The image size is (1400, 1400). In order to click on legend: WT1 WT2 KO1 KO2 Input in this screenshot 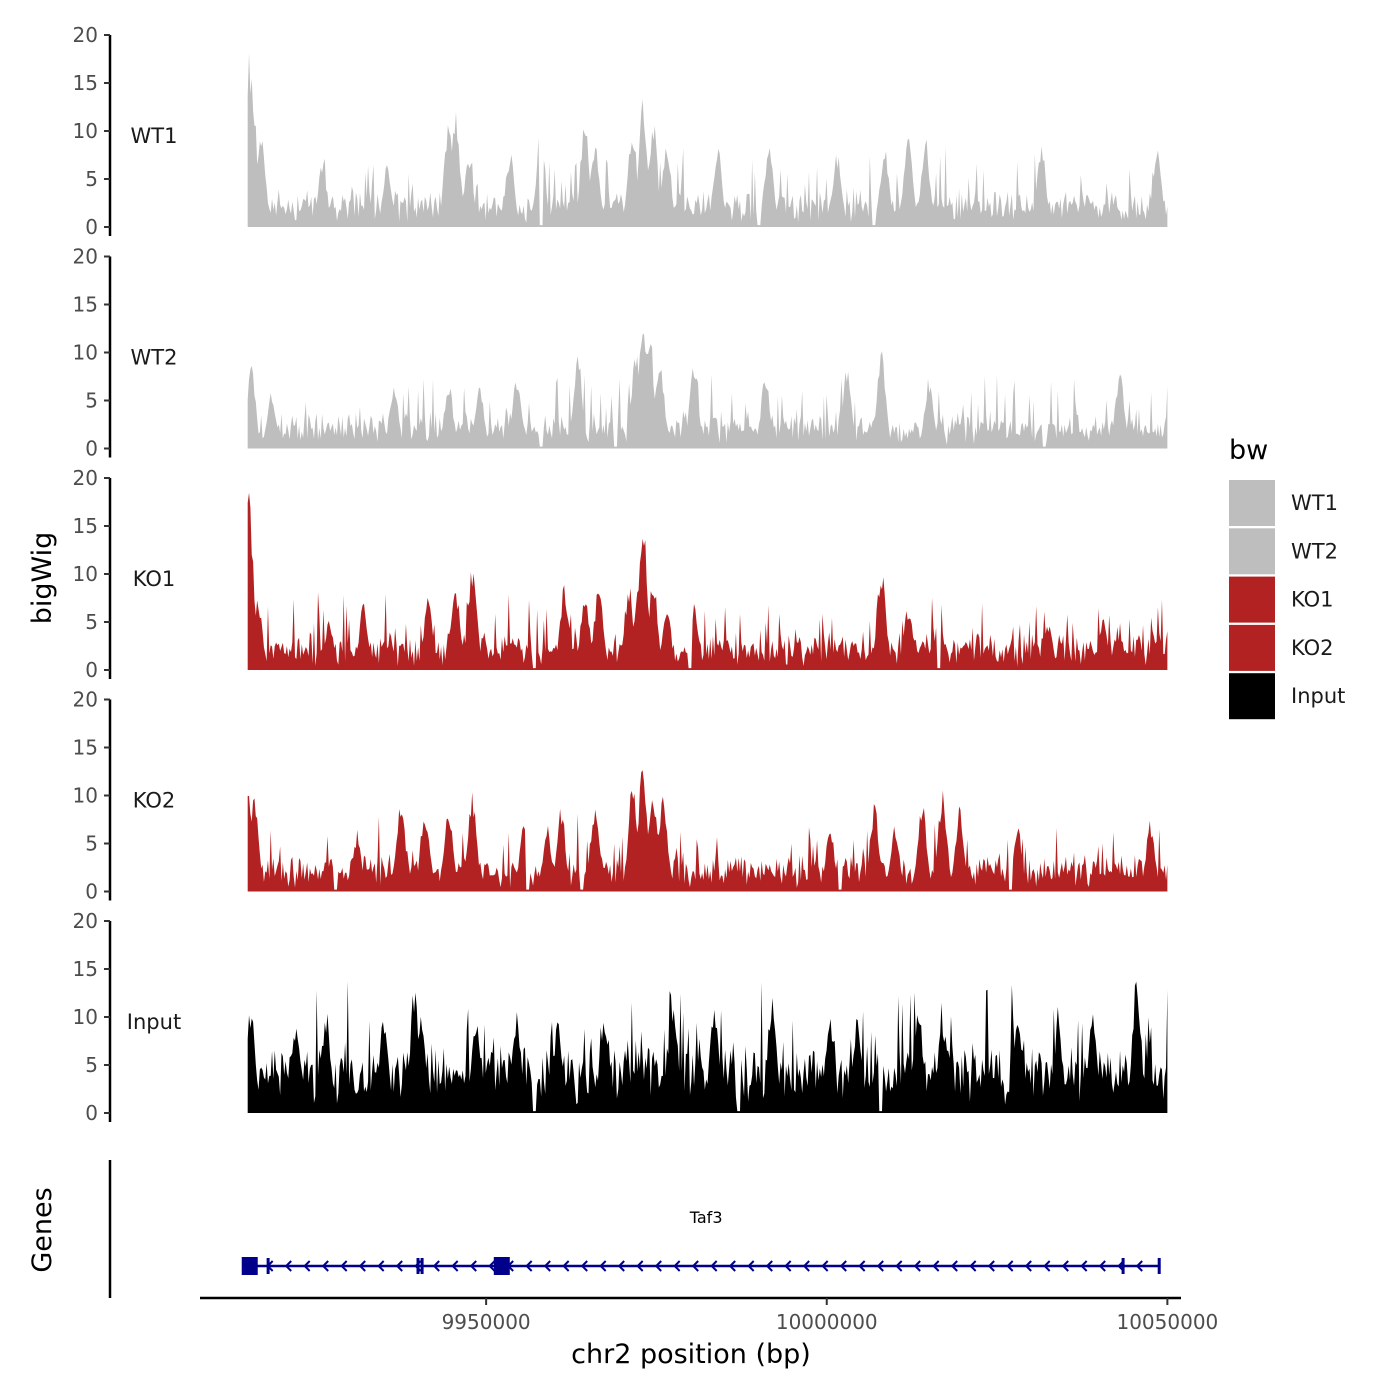, I will do `click(1287, 600)`.